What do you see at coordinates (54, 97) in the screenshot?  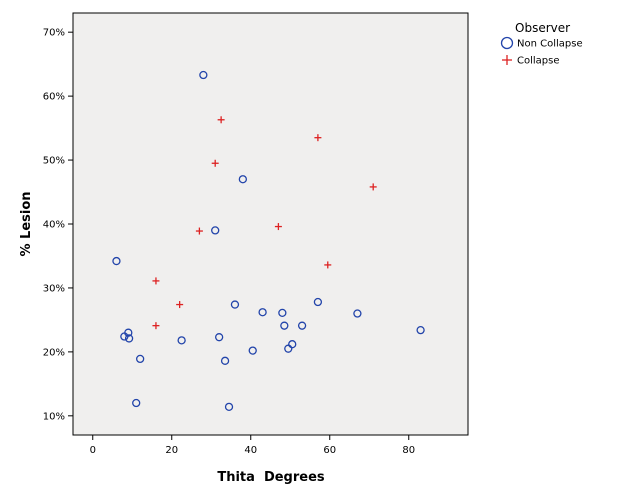 I see `y-tick-label: 60%` at bounding box center [54, 97].